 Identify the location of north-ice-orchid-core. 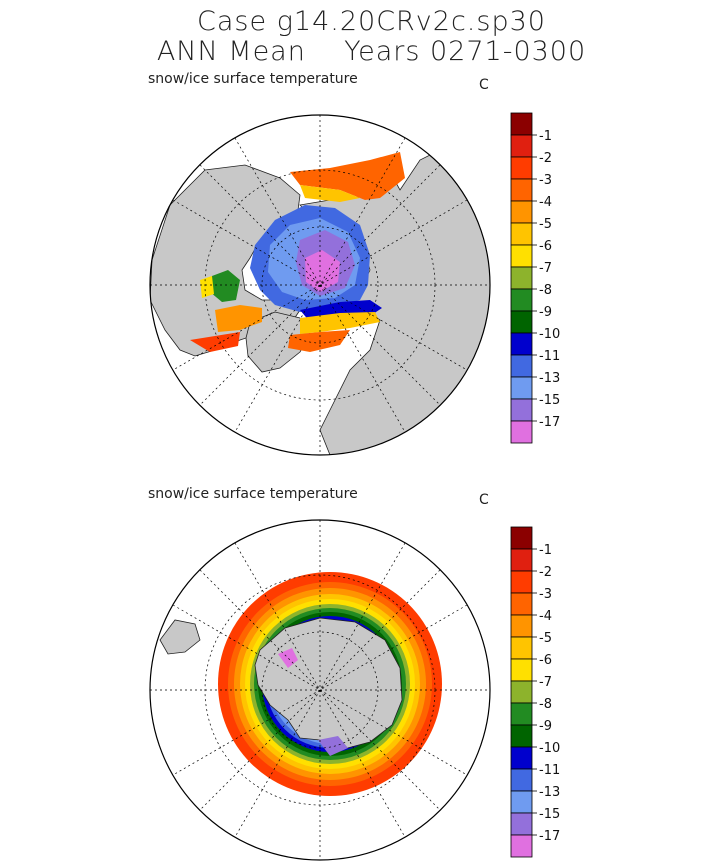
(322, 271).